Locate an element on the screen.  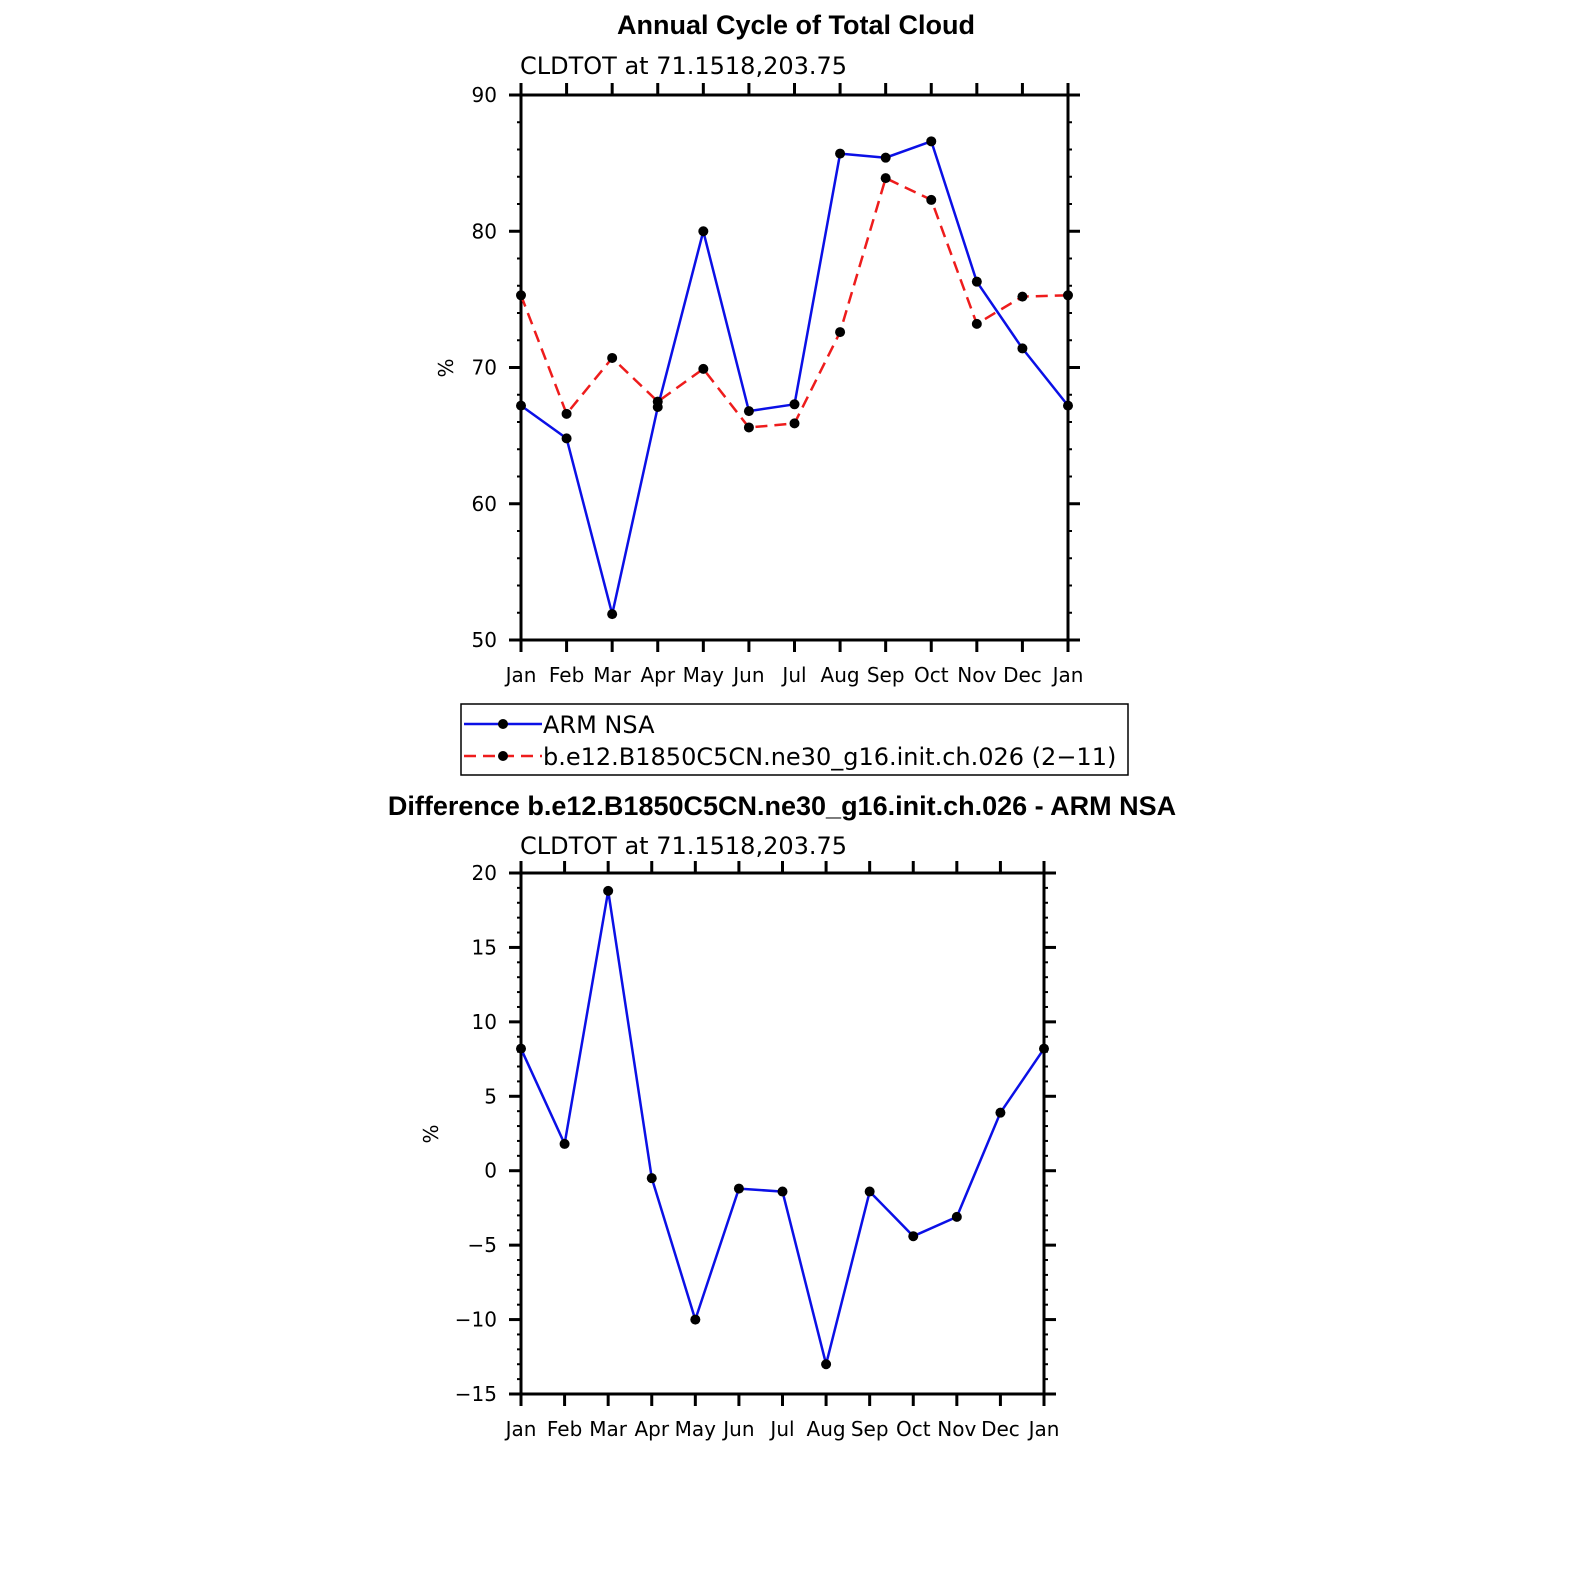
y-tick-label: 80 is located at coordinates (484, 231).